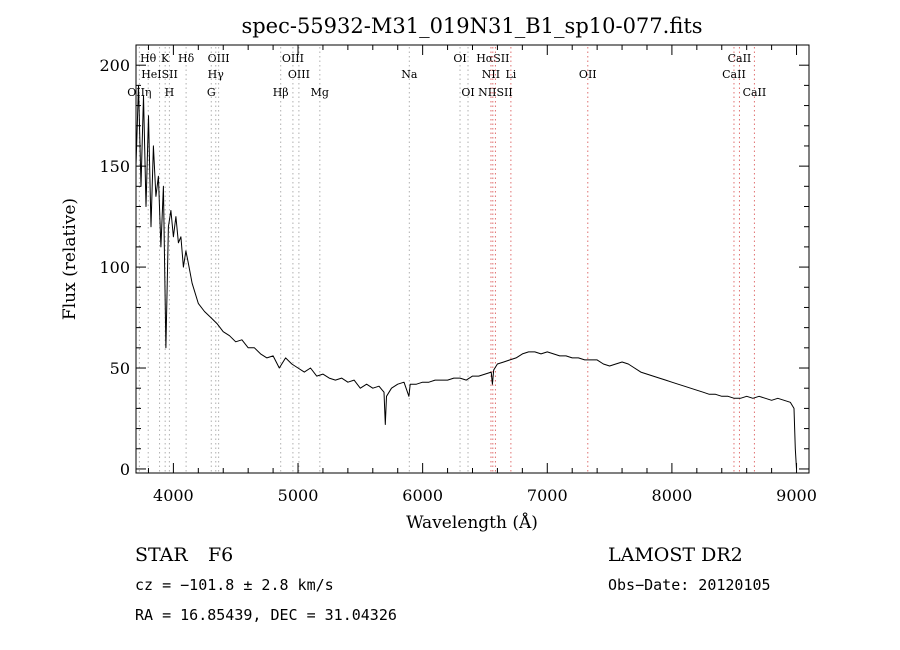 Image resolution: width=900 pixels, height=650 pixels. Describe the element at coordinates (173, 495) in the screenshot. I see `x-tick-label: 4000` at that location.